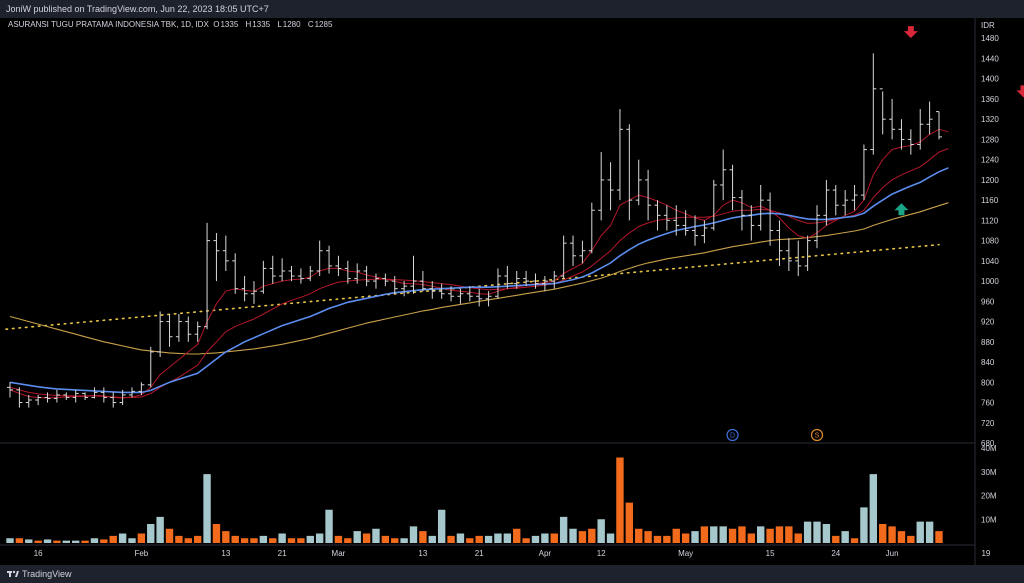 Image resolution: width=1024 pixels, height=583 pixels. I want to click on split-event-icon: S, so click(817, 435).